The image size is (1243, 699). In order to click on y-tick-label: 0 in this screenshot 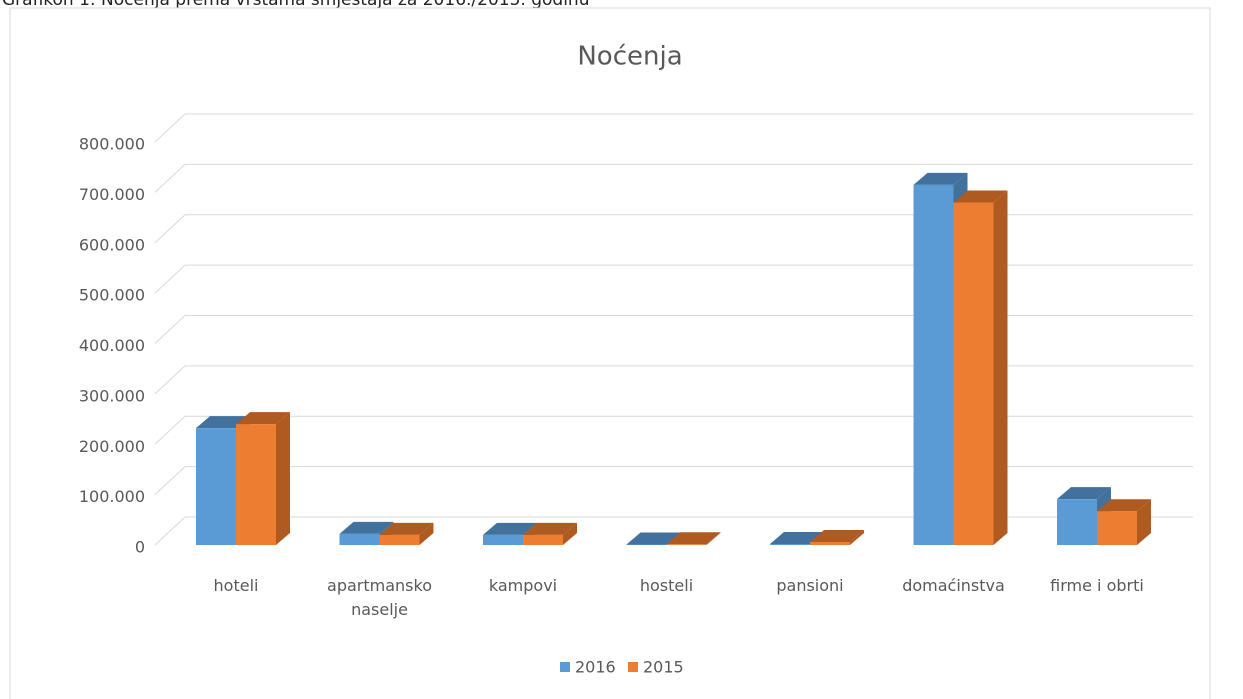, I will do `click(140, 547)`.